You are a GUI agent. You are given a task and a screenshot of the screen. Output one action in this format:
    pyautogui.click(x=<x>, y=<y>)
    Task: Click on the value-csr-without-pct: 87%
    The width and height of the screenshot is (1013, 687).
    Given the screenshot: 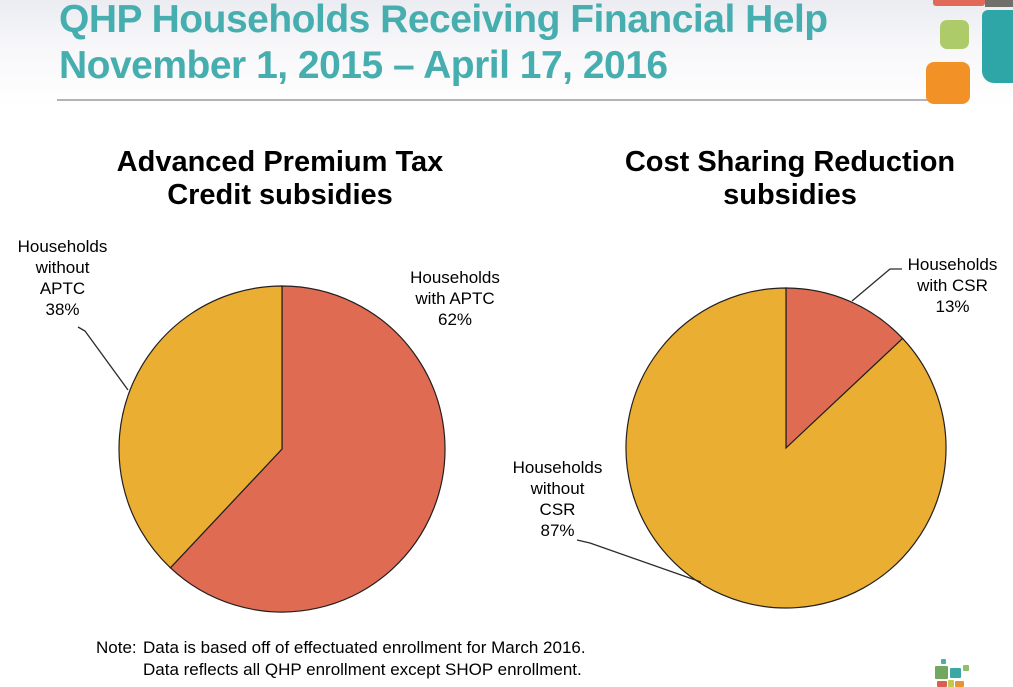 What is the action you would take?
    pyautogui.click(x=557, y=530)
    